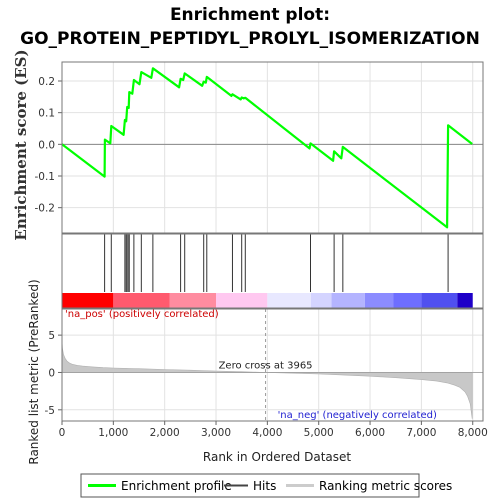 The width and height of the screenshot is (500, 500). I want to click on zero-cross-label: Zero cross at 3965, so click(266, 365).